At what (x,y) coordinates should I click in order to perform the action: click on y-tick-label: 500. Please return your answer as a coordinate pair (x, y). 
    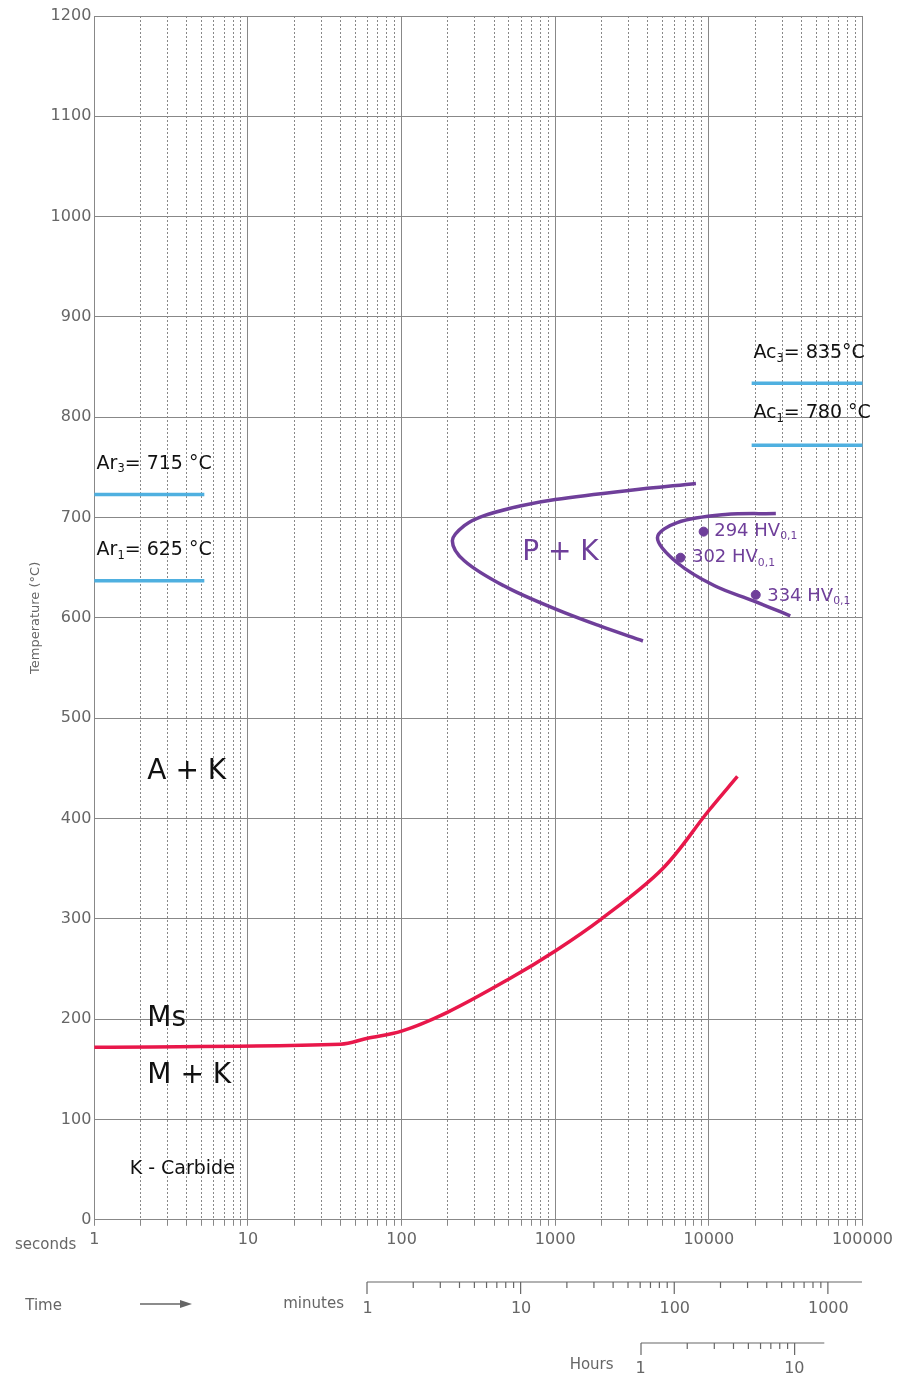
    Looking at the image, I should click on (76, 717).